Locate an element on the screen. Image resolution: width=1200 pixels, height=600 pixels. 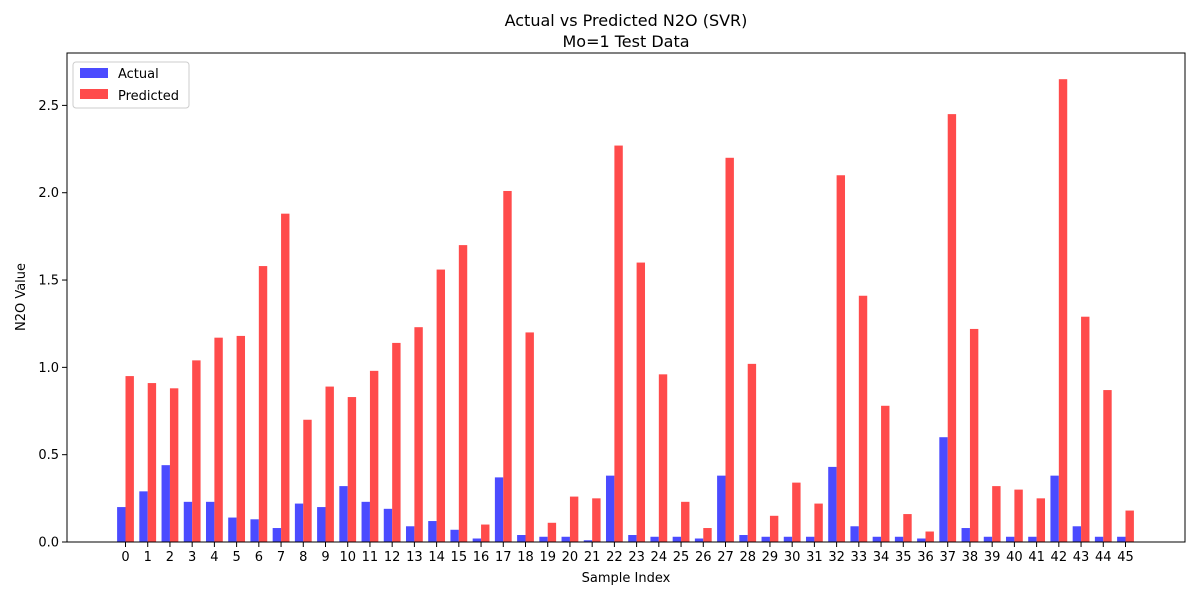
x-tick-label: 37 is located at coordinates (947, 557).